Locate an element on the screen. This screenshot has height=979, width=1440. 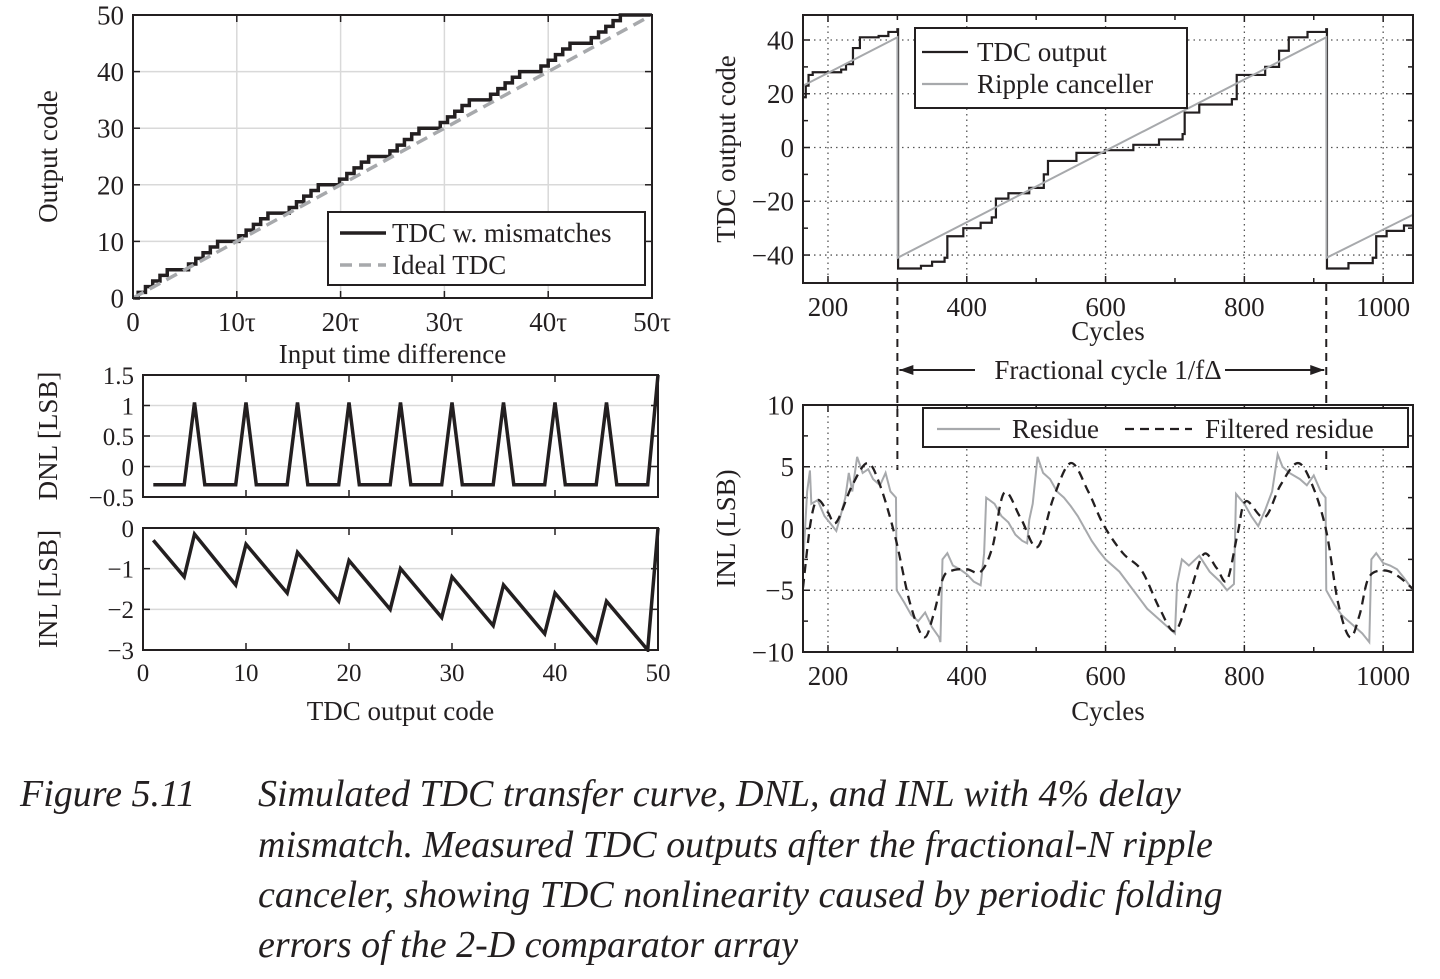
legend: Residue Filtered residue is located at coordinates (1165, 427).